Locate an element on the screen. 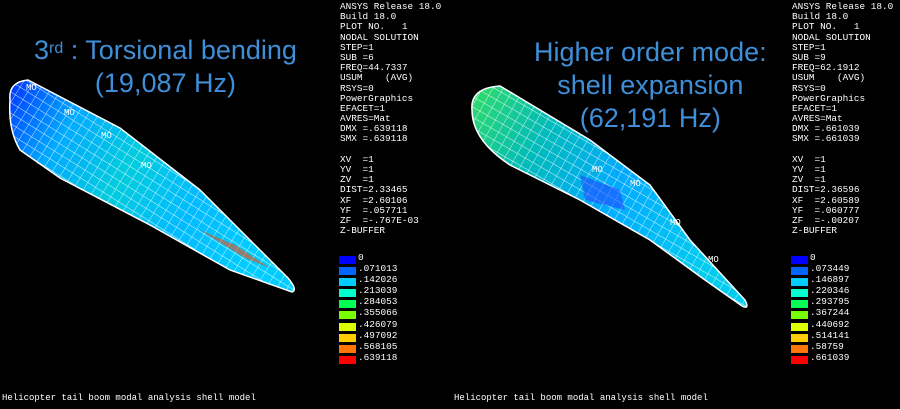 The image size is (900, 409). info-line: XF =2.60106 is located at coordinates (374, 200).